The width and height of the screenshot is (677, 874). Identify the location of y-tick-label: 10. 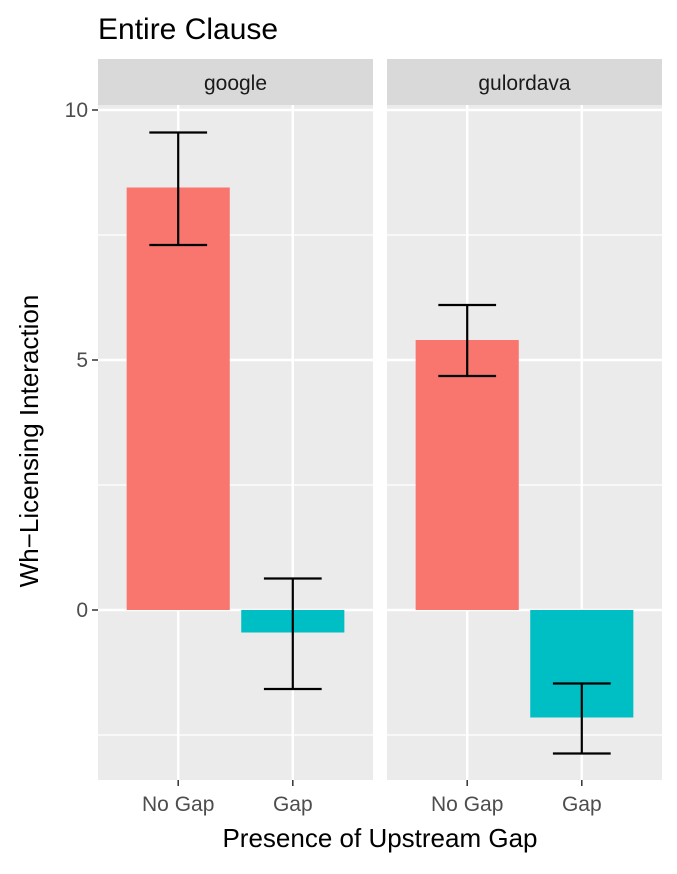
(76, 110).